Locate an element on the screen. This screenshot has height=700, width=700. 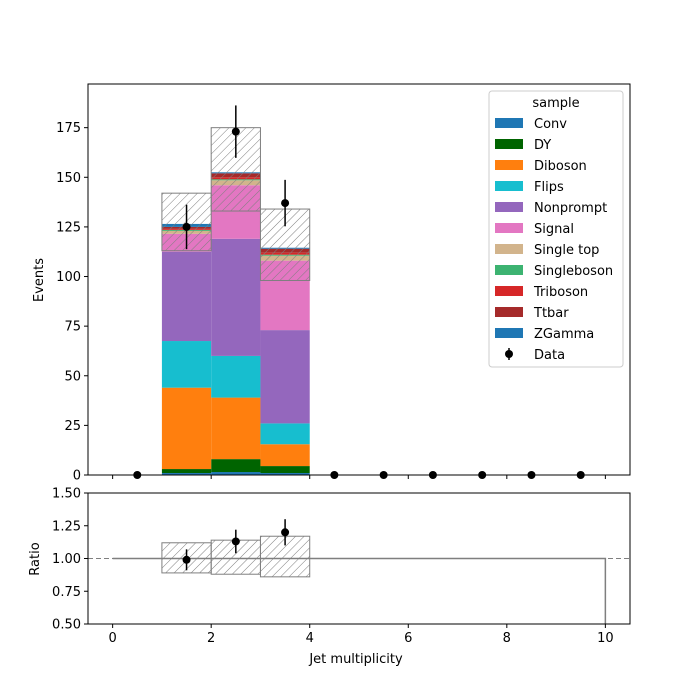
ratio-points is located at coordinates (236, 545).